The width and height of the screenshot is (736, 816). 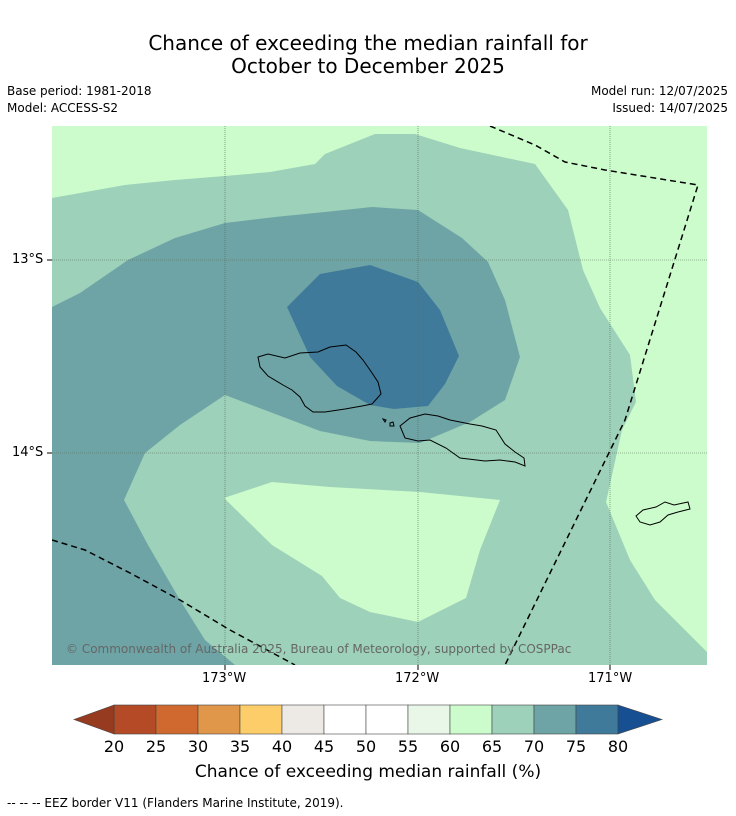 What do you see at coordinates (319, 378) in the screenshot?
I see `savaii-island` at bounding box center [319, 378].